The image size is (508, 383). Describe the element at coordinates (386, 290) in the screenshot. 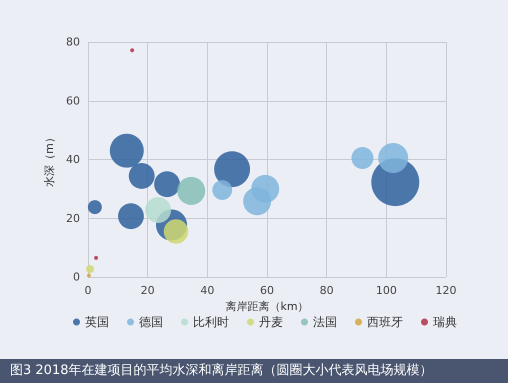

I see `x-tick-label: 100` at that location.